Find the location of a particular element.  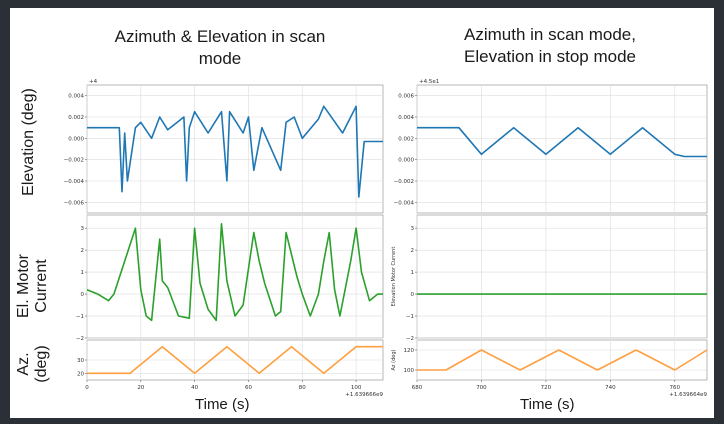

right-azimuth-ytick-label: 120 is located at coordinates (409, 351).